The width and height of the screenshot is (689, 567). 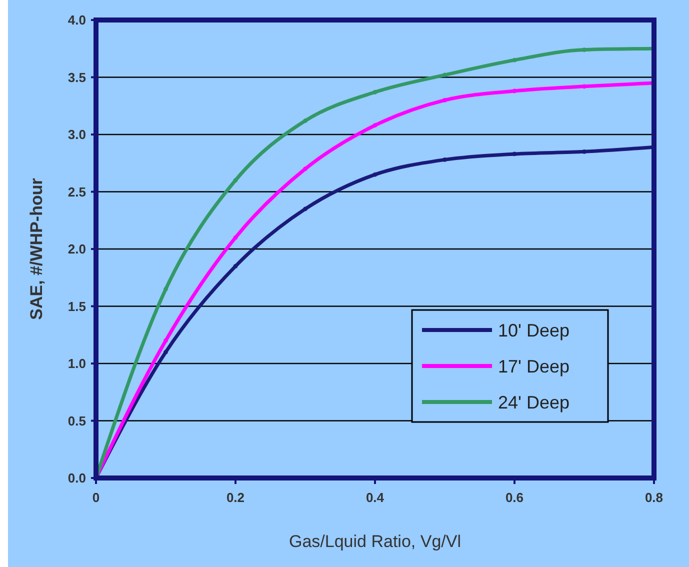 What do you see at coordinates (235, 497) in the screenshot?
I see `x-tick-label: 0.2` at bounding box center [235, 497].